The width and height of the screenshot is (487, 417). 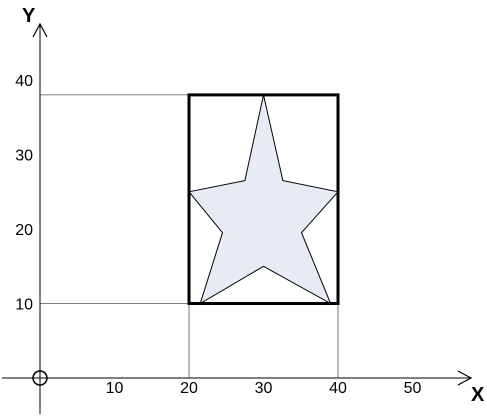 I want to click on y-axis-title: Y, so click(x=29, y=16).